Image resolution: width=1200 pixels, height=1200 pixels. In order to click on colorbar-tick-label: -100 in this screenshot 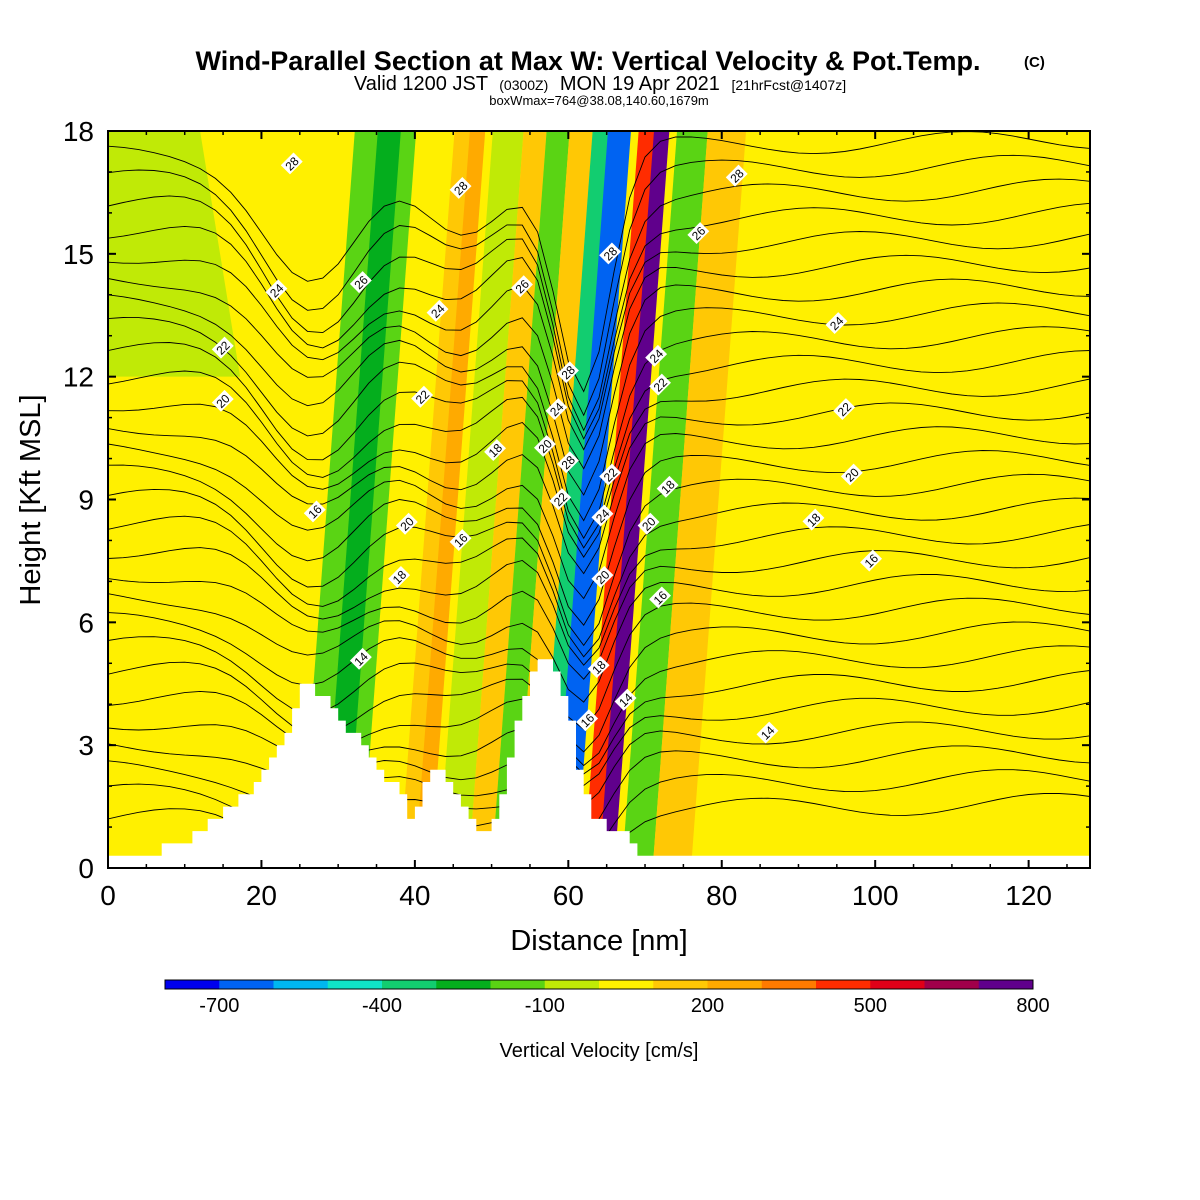, I will do `click(545, 1006)`.